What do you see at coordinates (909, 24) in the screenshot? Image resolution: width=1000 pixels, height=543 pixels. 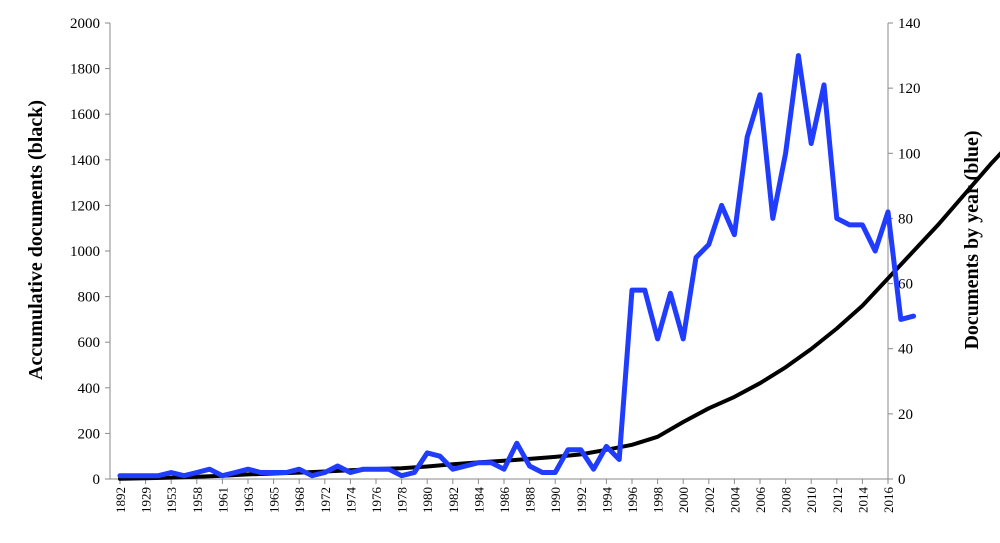 I see `y2-tick-label: 140` at bounding box center [909, 24].